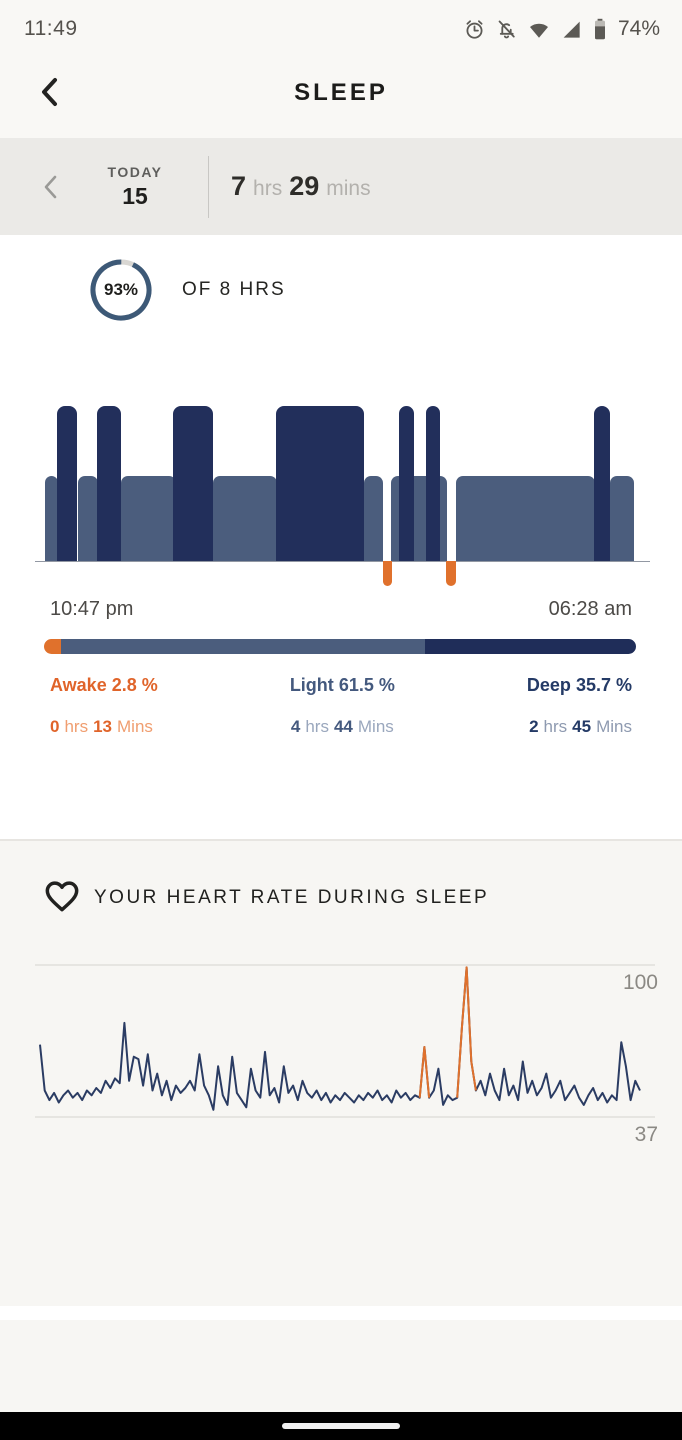 The width and height of the screenshot is (682, 1440). I want to click on goal-progress-ring: 93%, so click(121, 290).